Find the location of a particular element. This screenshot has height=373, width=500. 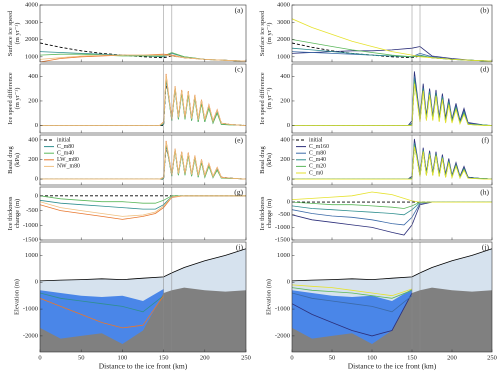

y-axis-label: Surface ice speed is located at coordinates (262, 33).